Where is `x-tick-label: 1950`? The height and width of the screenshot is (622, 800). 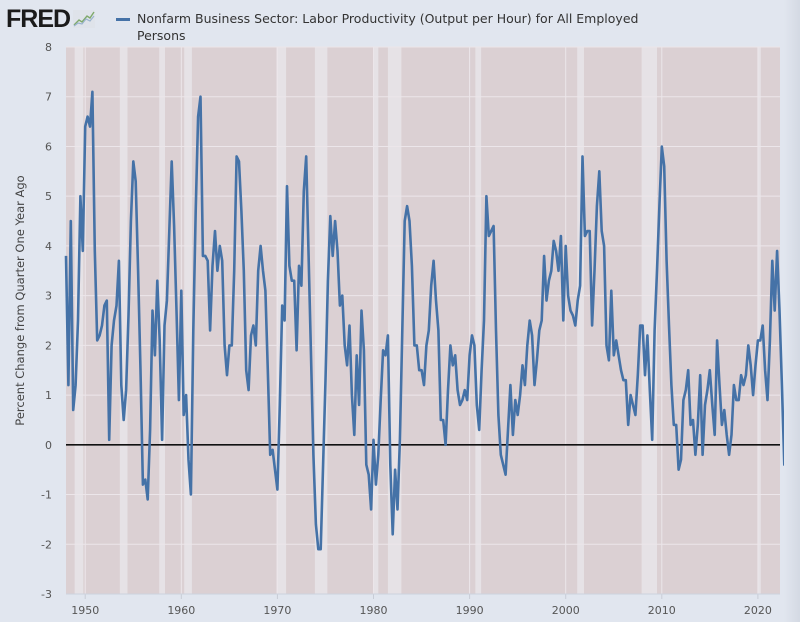 x-tick-label: 1950 is located at coordinates (85, 610).